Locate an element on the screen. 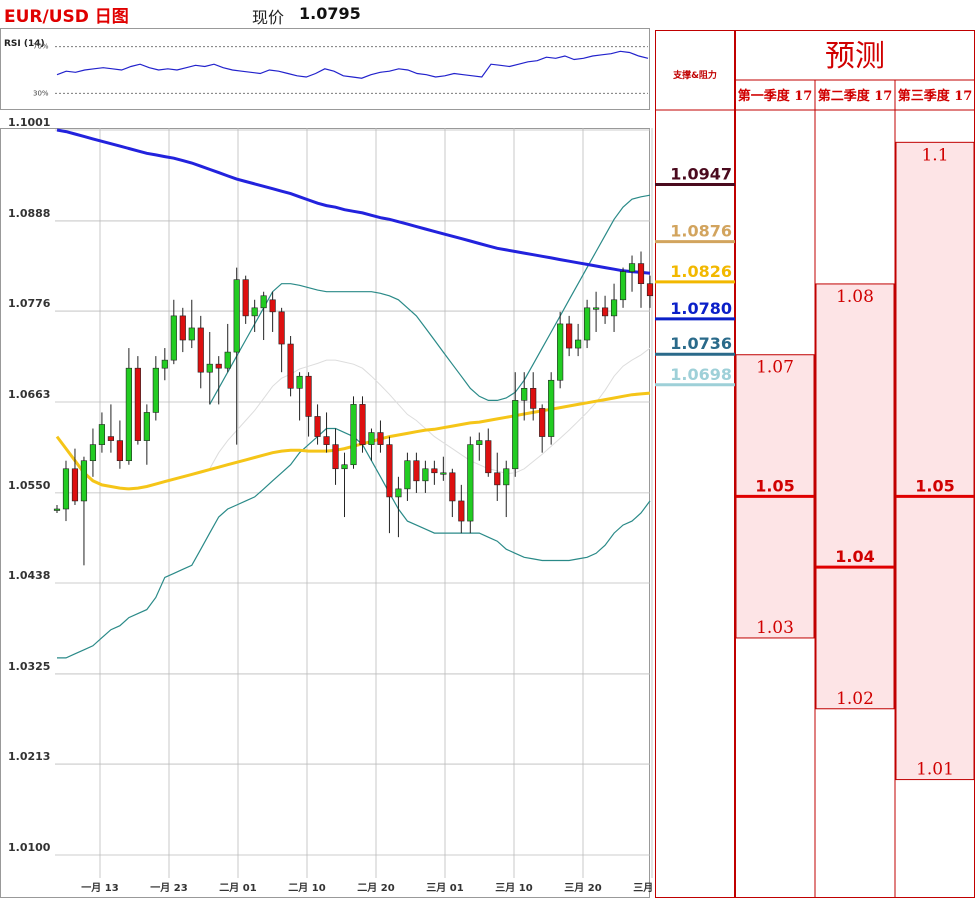 Image resolution: width=975 pixels, height=900 pixels. y-tick-label: 1.0213 is located at coordinates (29, 756).